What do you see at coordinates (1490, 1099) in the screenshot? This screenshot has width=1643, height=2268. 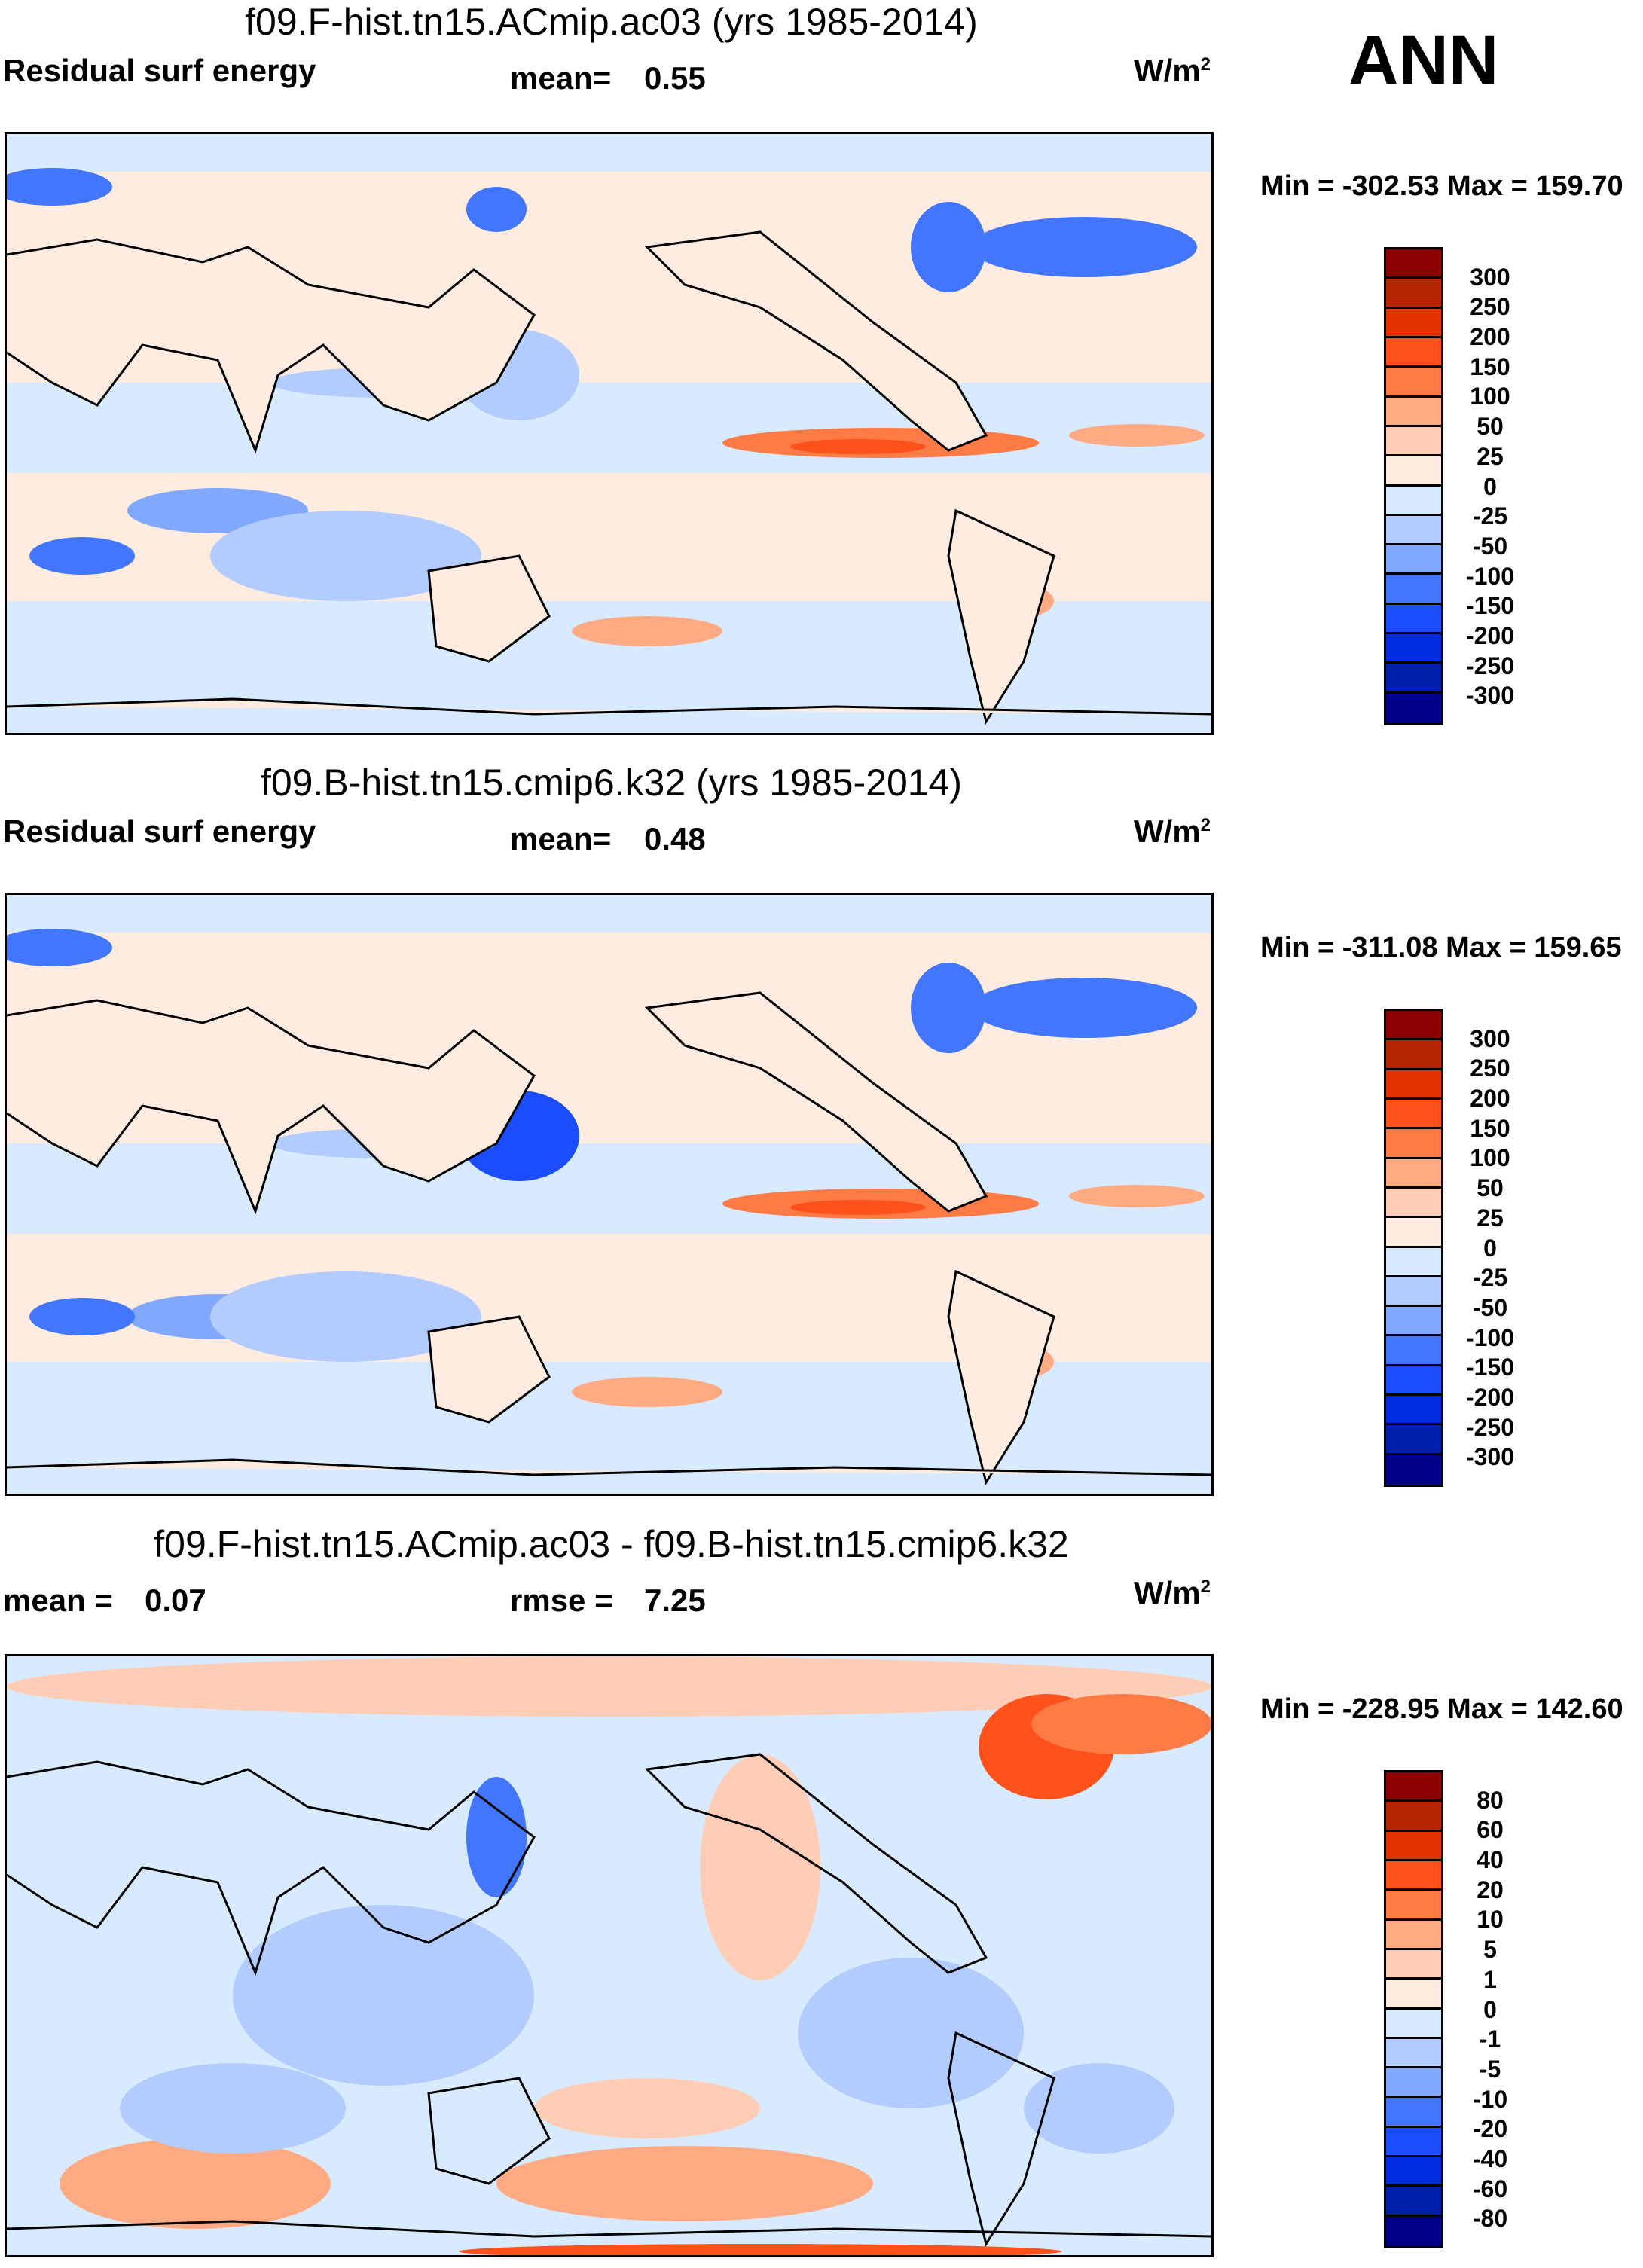 I see `colorbar-tick-label: 200` at bounding box center [1490, 1099].